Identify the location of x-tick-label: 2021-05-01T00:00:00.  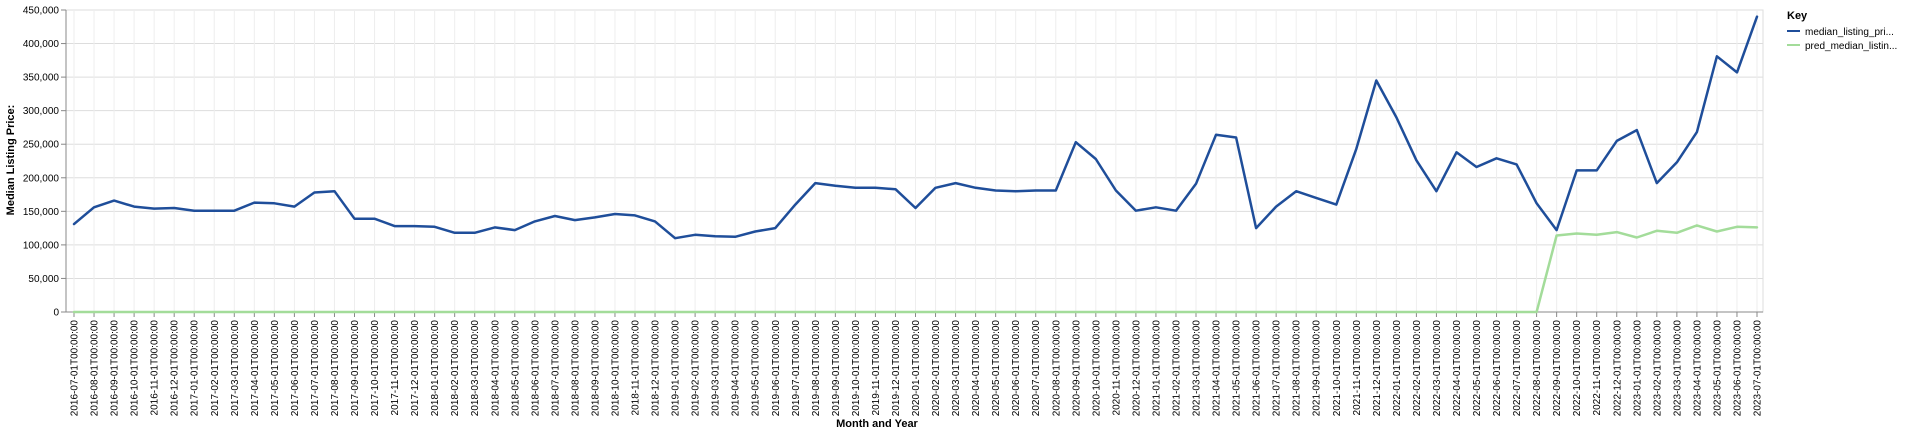
(1237, 368).